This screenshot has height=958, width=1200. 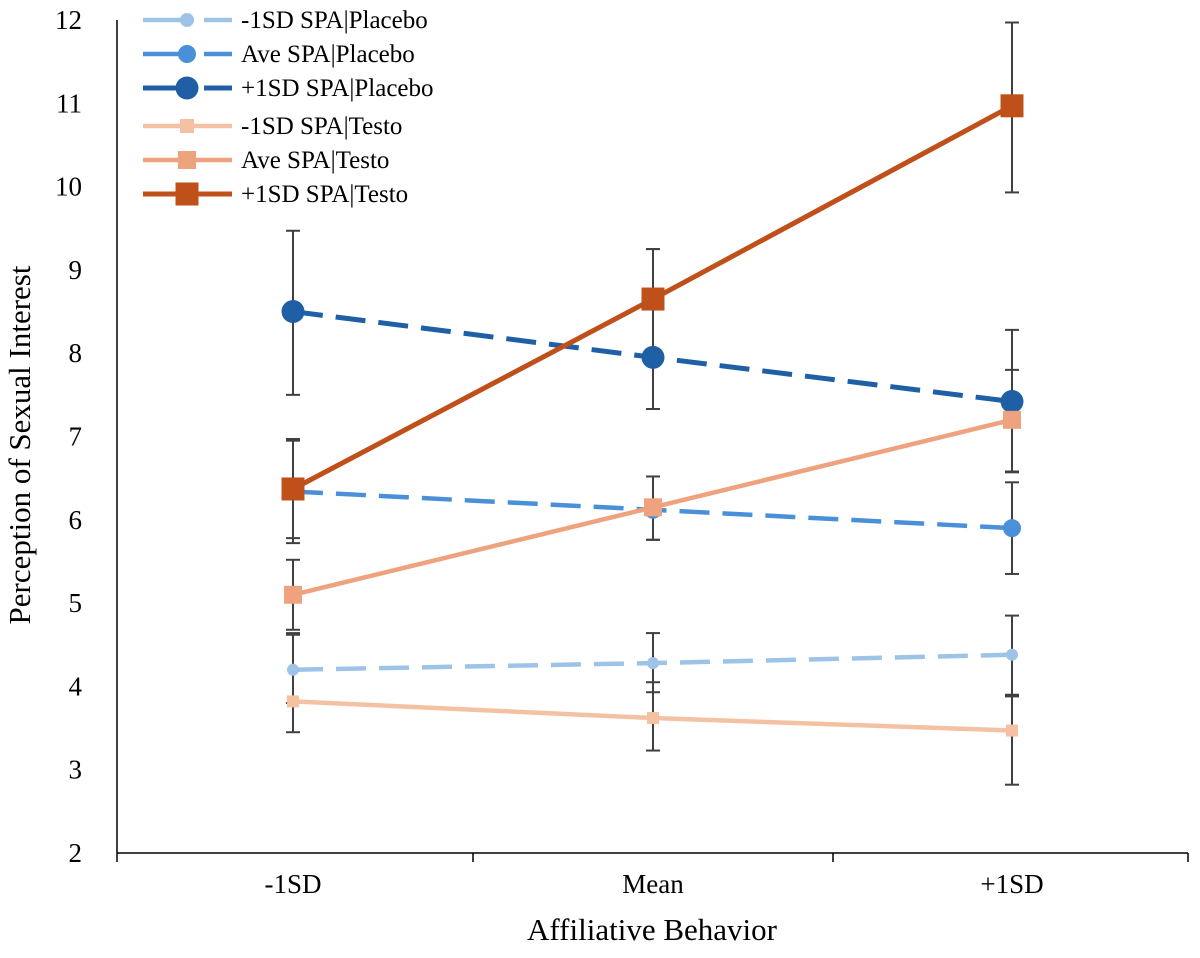 I want to click on legend-item: +1SD SPA|Testo, so click(x=275, y=194).